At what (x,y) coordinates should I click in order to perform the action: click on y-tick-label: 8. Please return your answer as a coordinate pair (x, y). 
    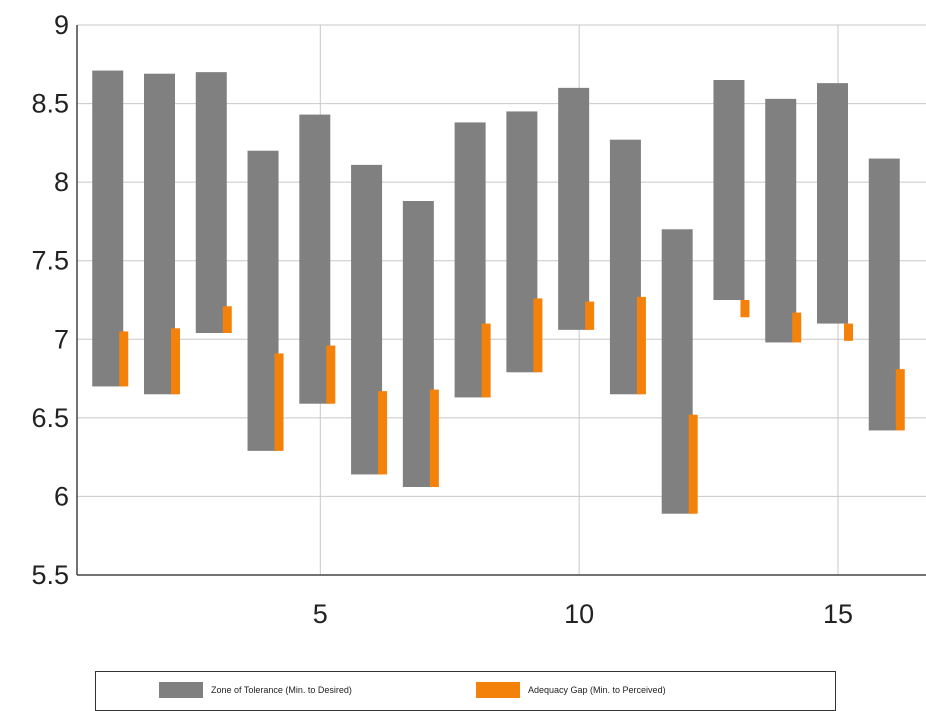
    Looking at the image, I should click on (61, 182).